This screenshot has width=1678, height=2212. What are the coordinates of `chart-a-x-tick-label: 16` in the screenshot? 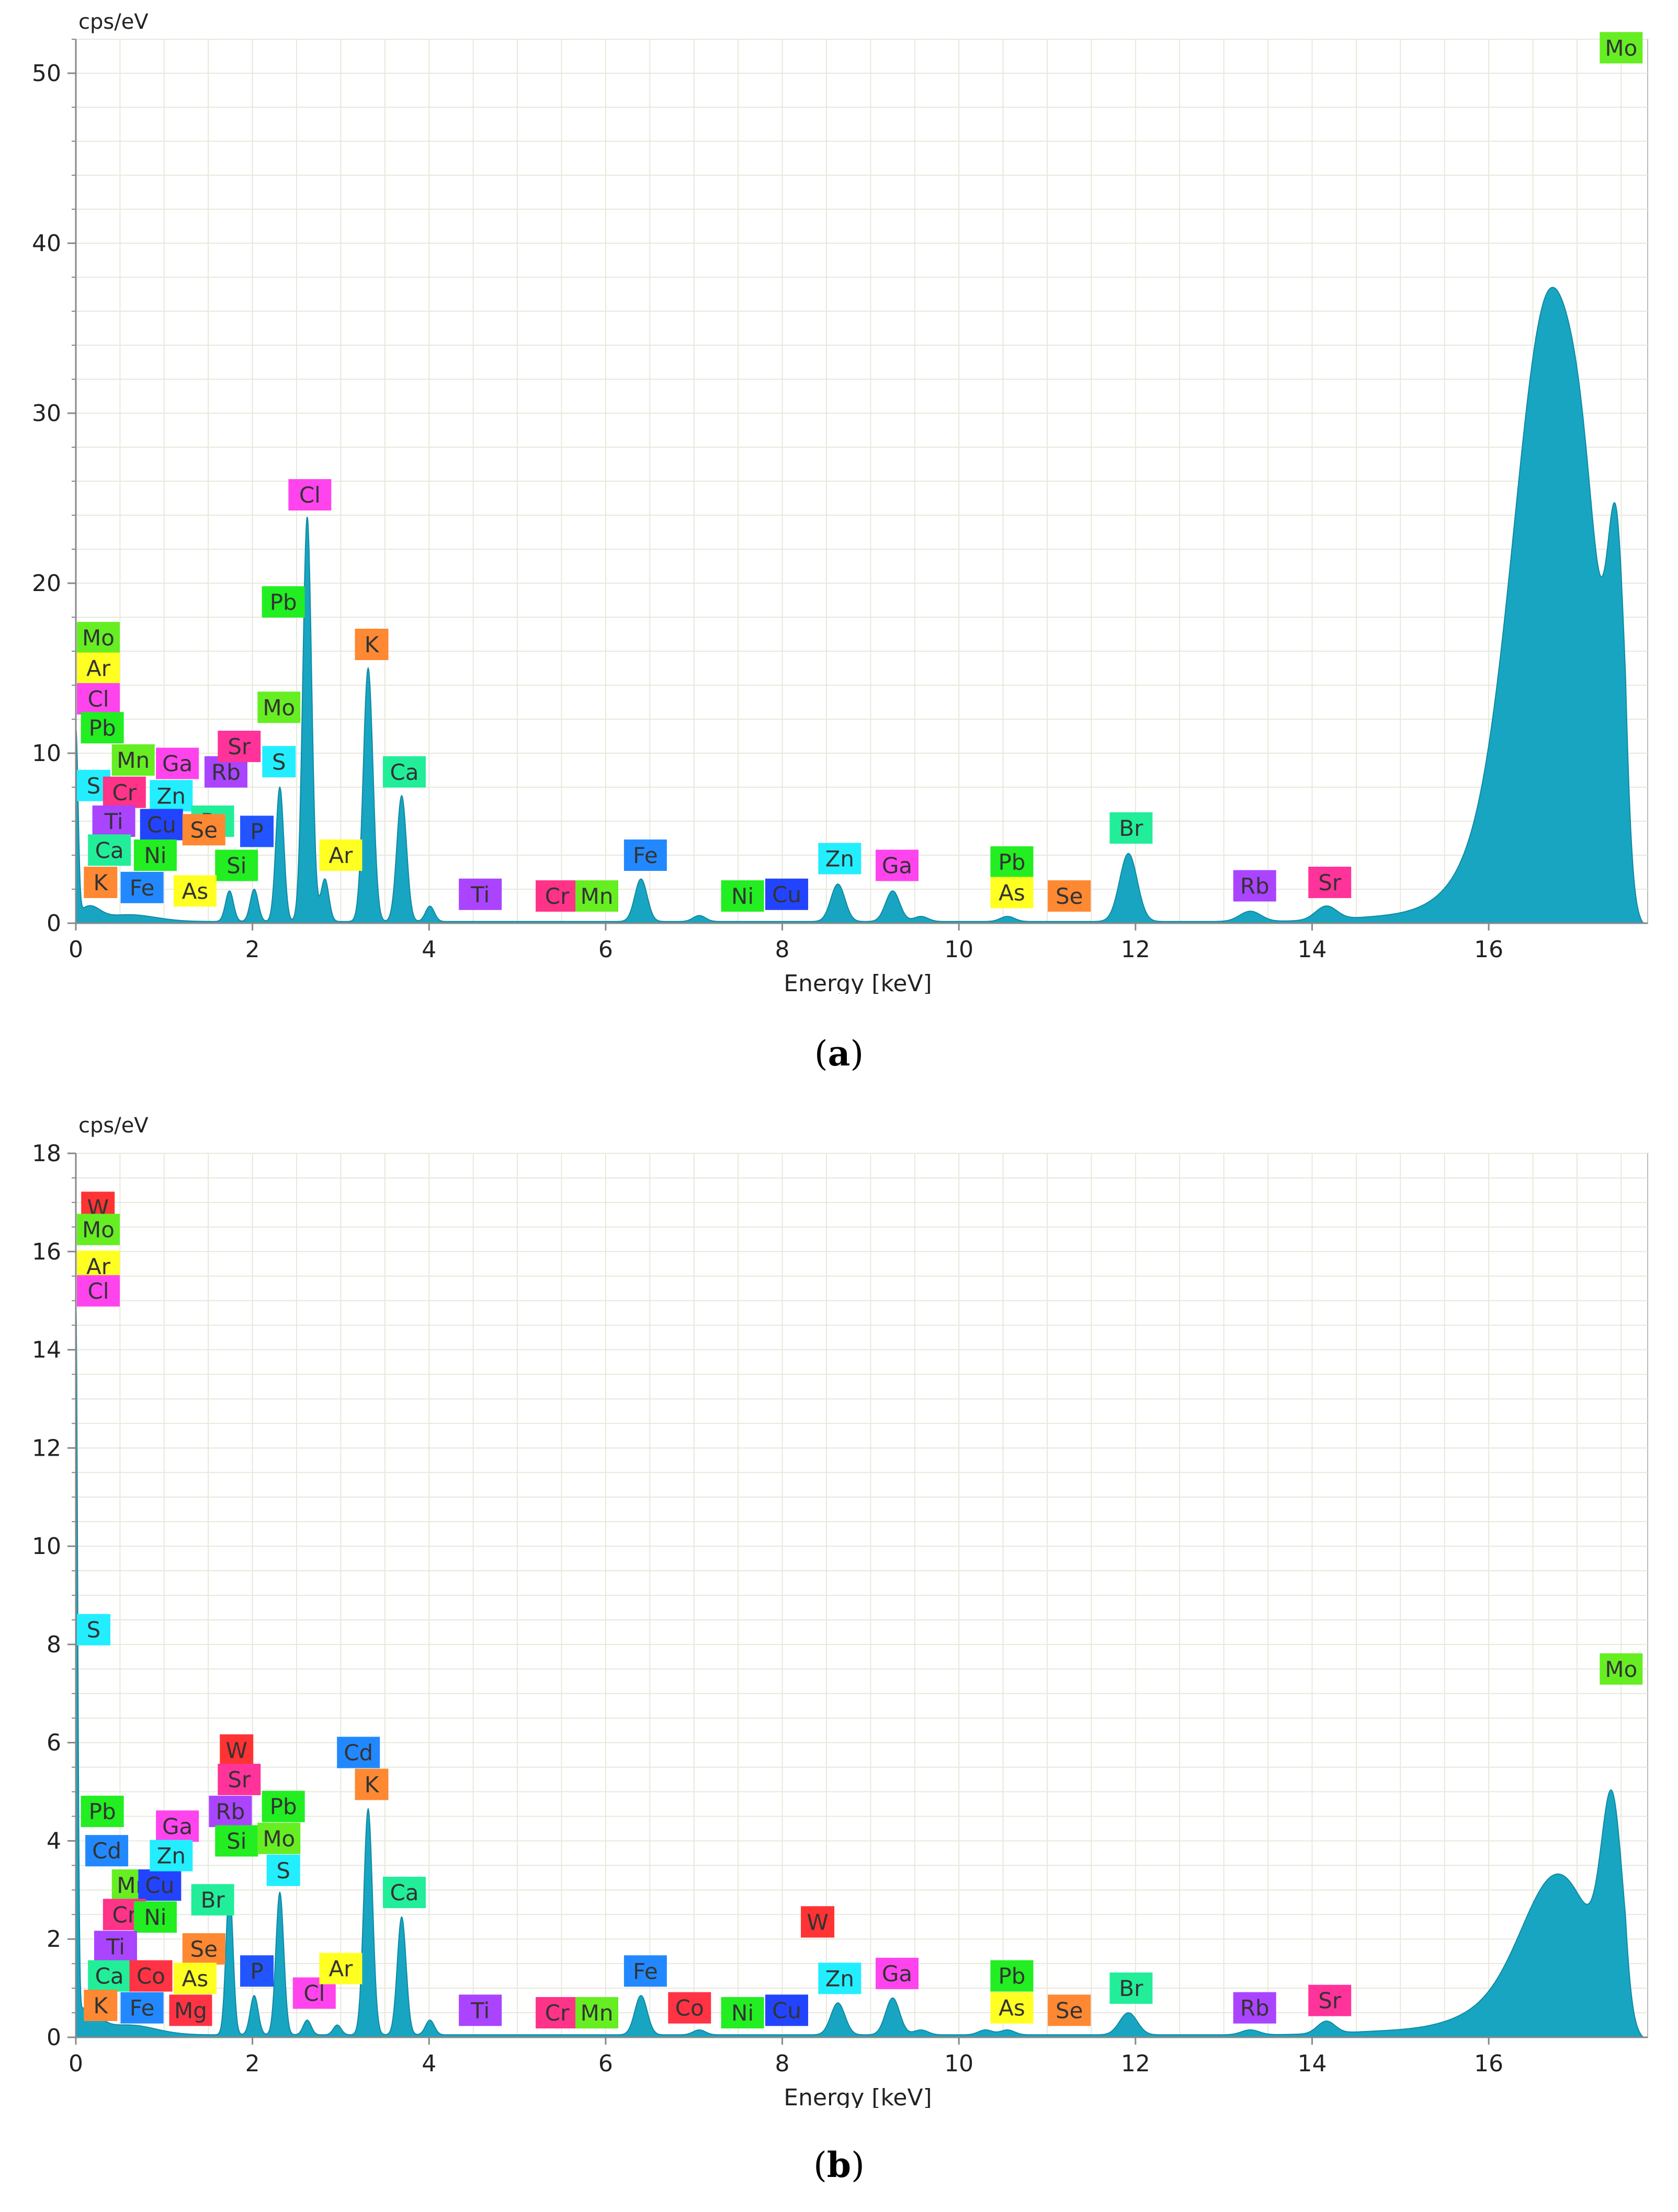 It's located at (1489, 950).